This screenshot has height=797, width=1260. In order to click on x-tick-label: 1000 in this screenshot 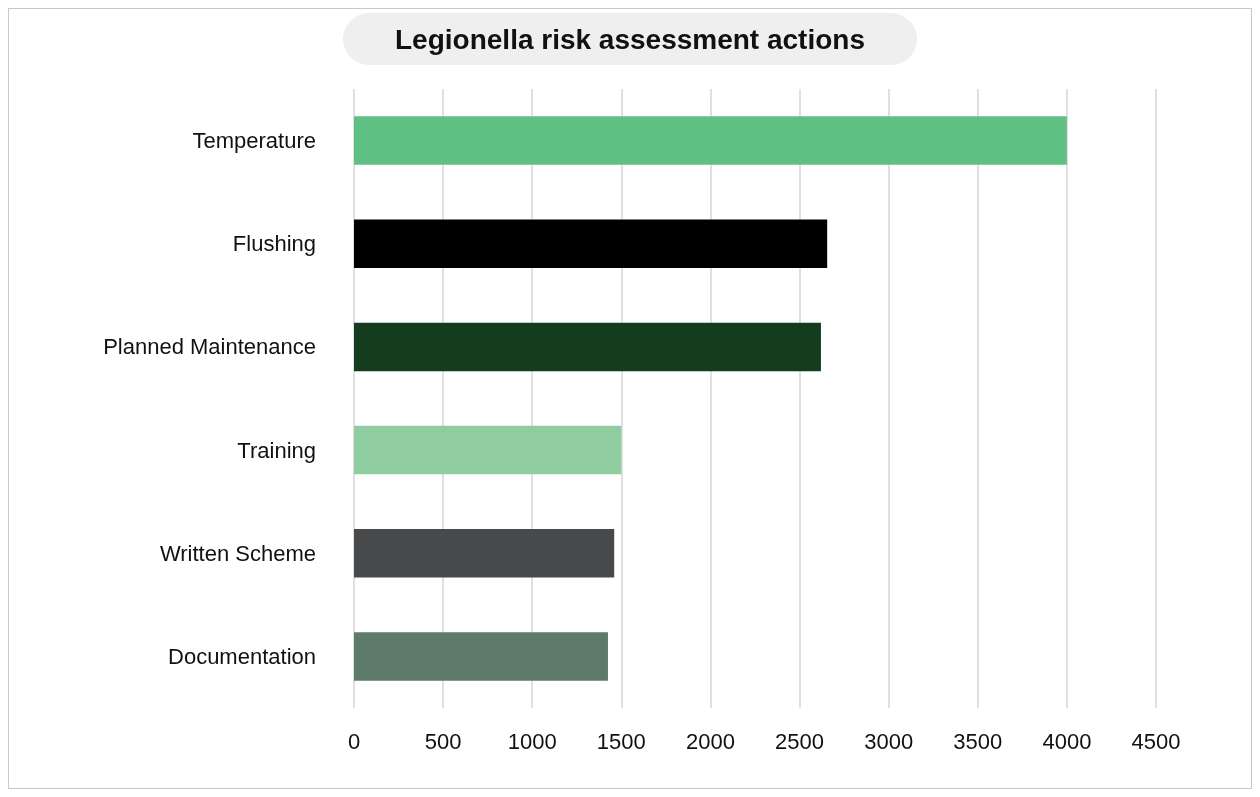, I will do `click(532, 741)`.